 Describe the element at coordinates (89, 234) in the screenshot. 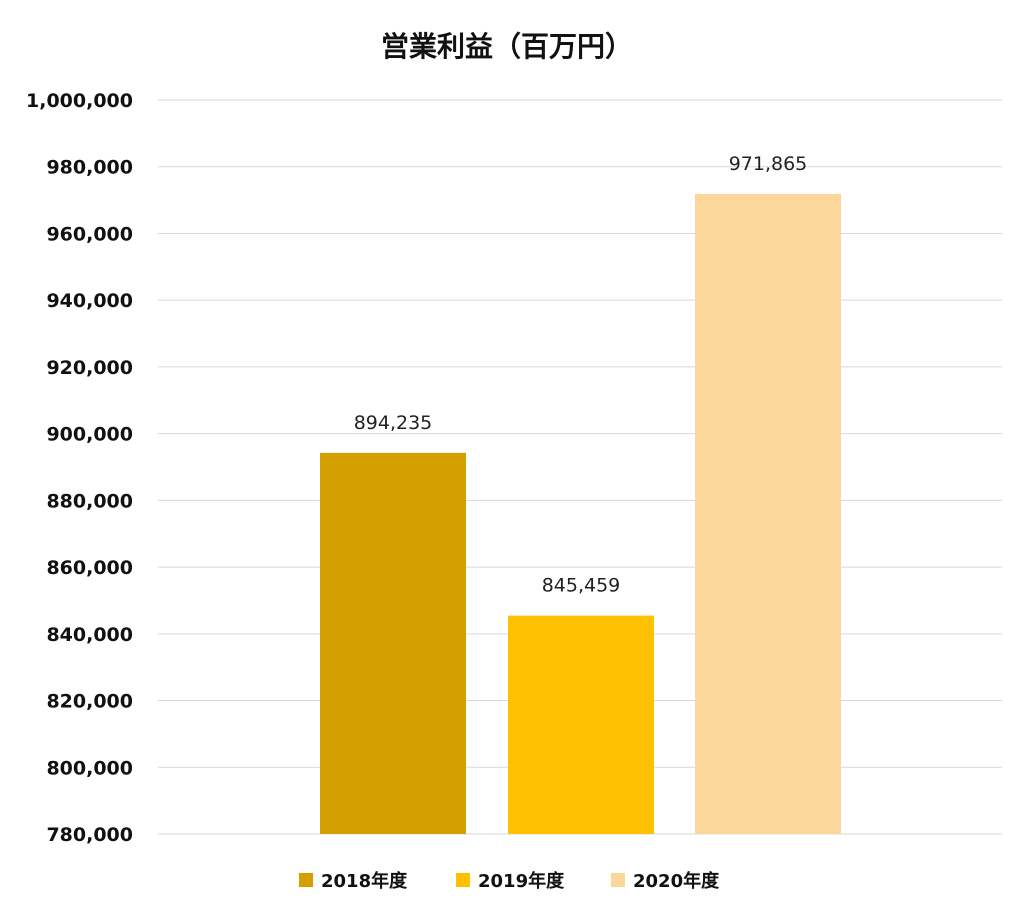

I see `y-tick-label: 960,000` at that location.